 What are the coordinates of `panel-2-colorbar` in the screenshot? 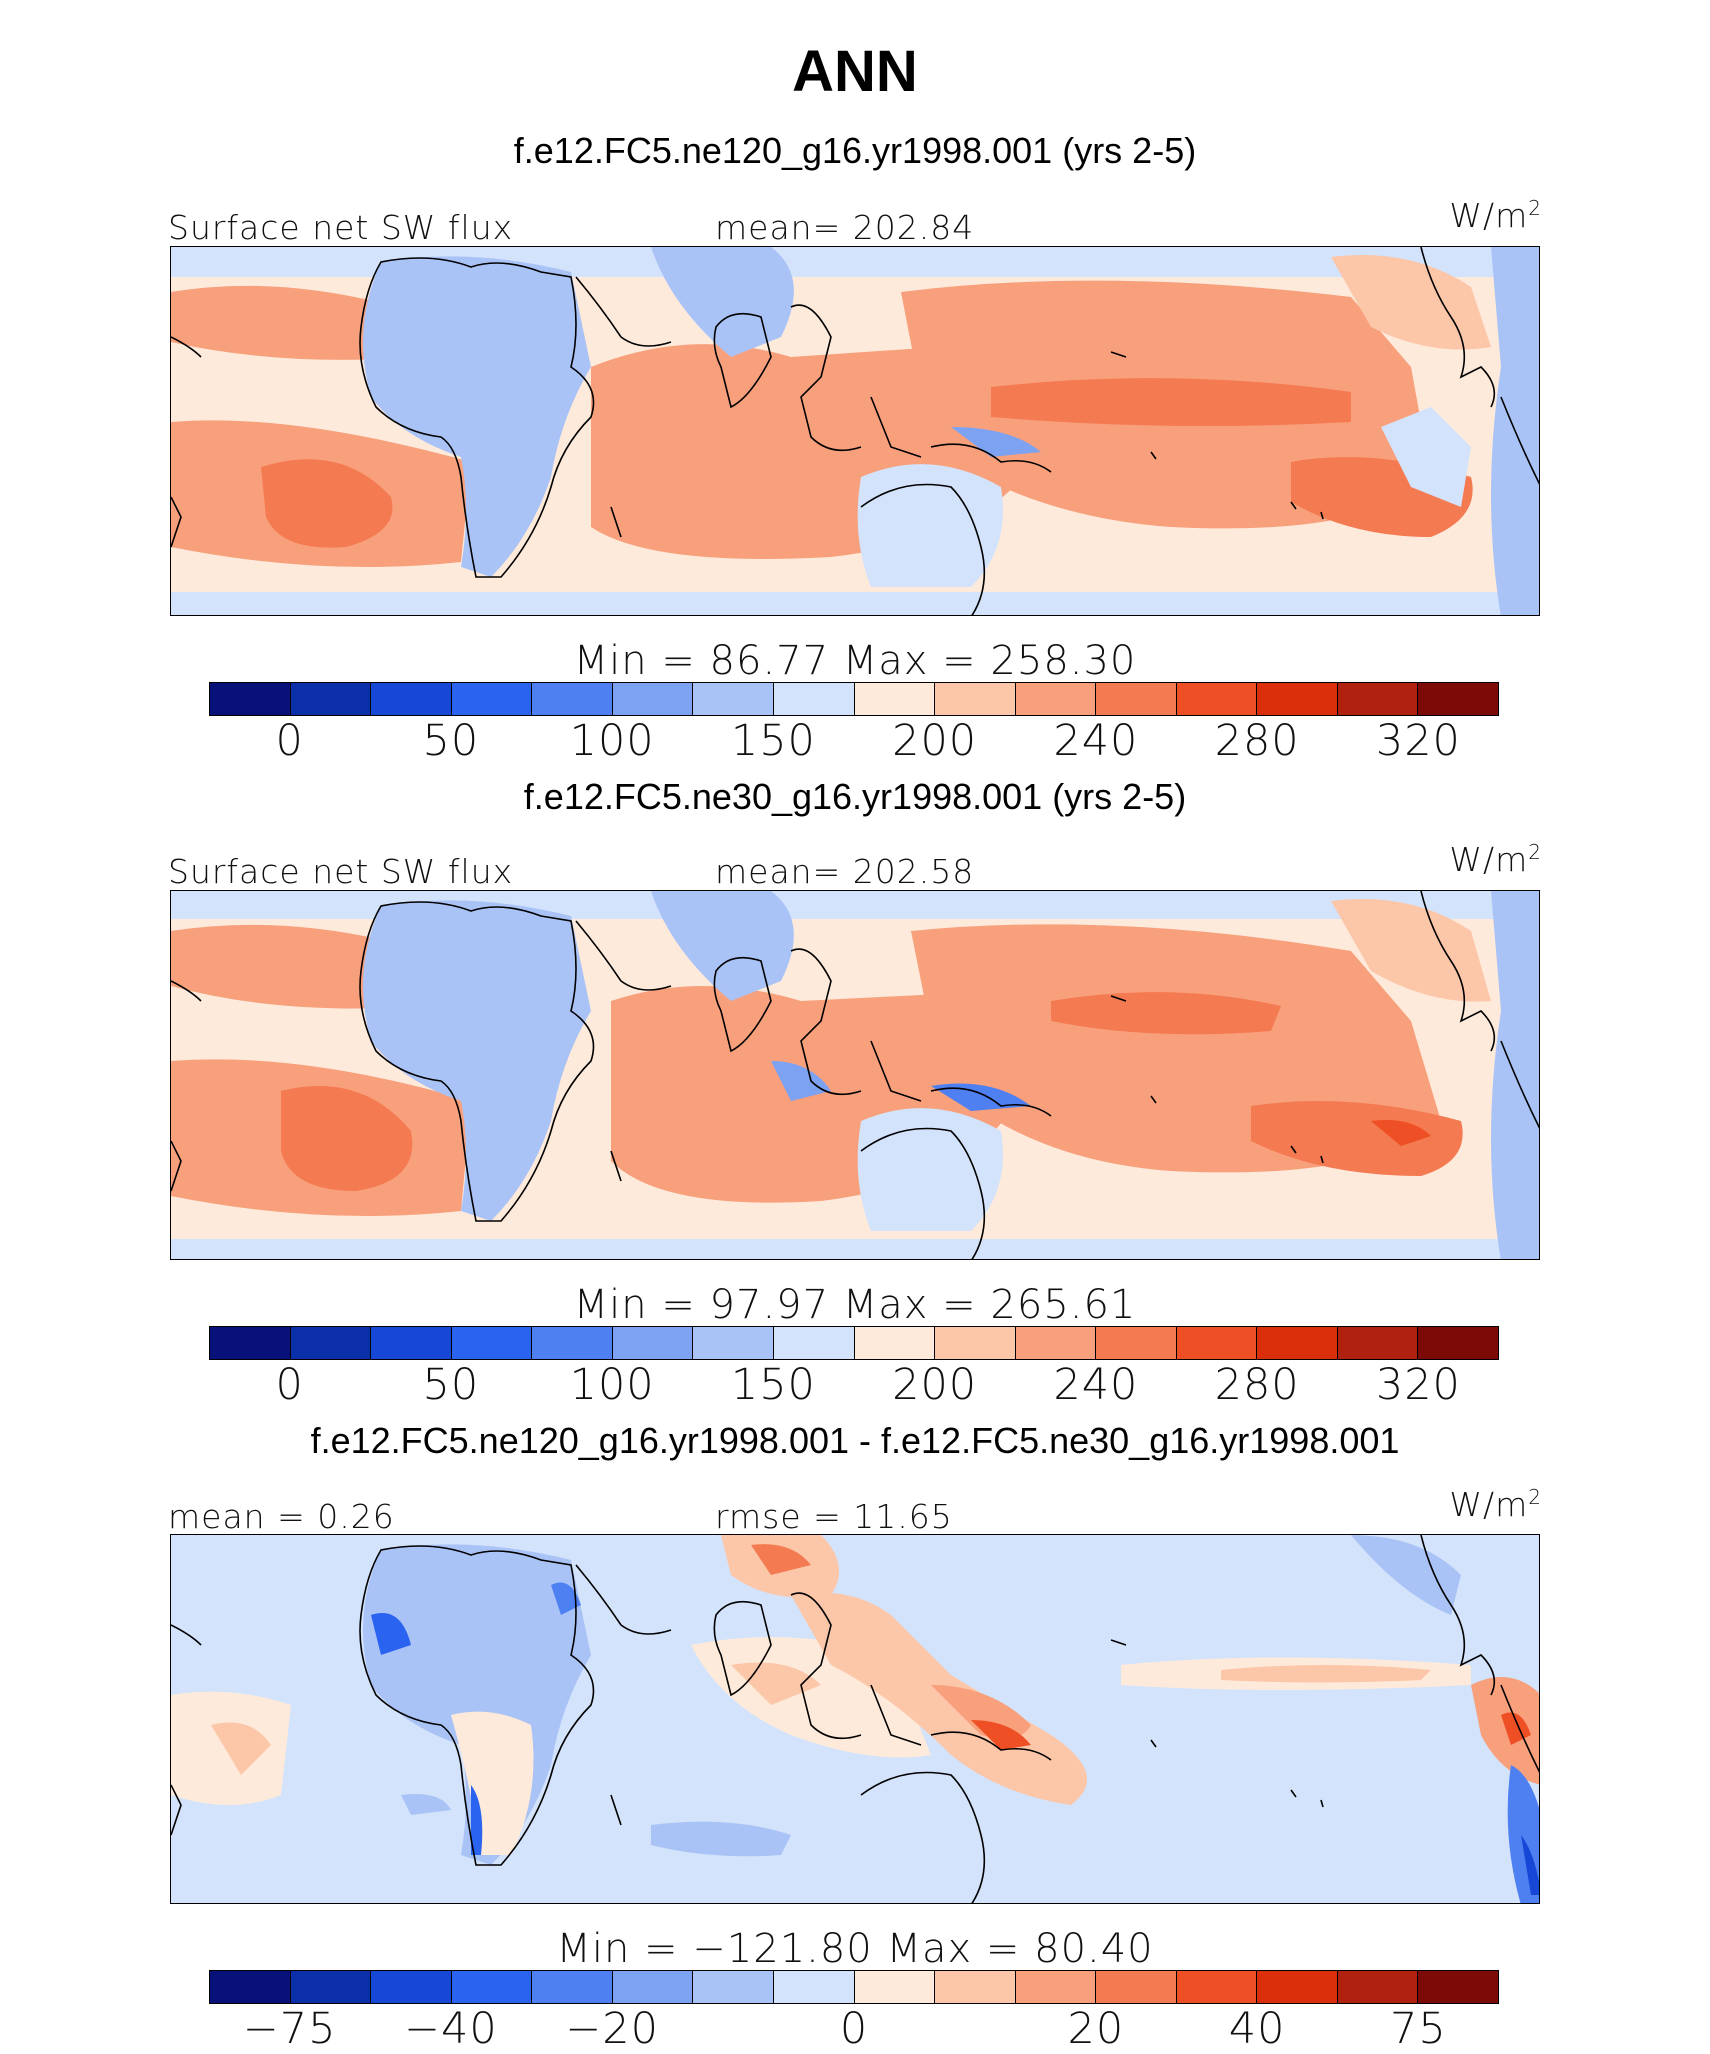 It's located at (854, 1343).